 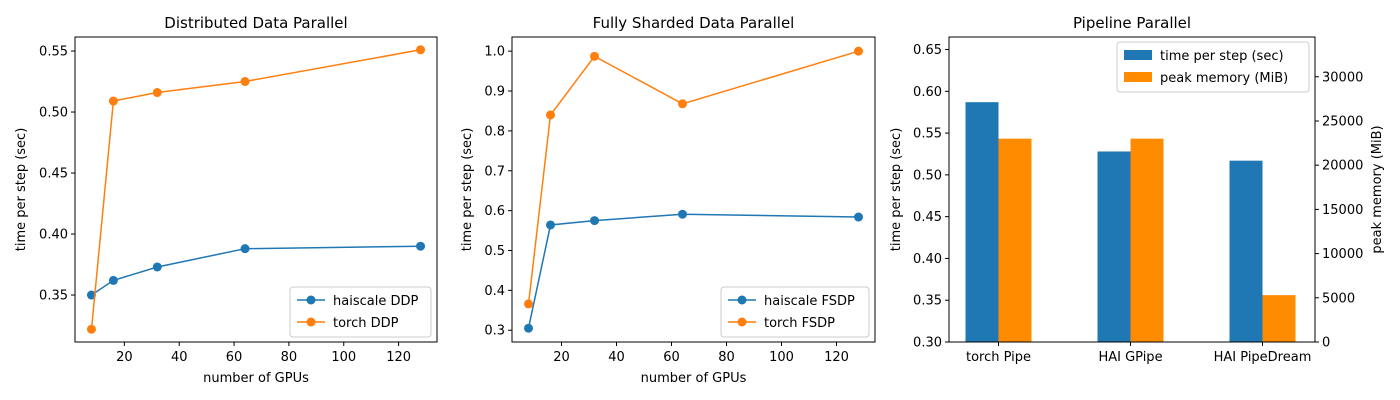 I want to click on fsdp-ytick-label-4: 0.7, so click(x=494, y=171).